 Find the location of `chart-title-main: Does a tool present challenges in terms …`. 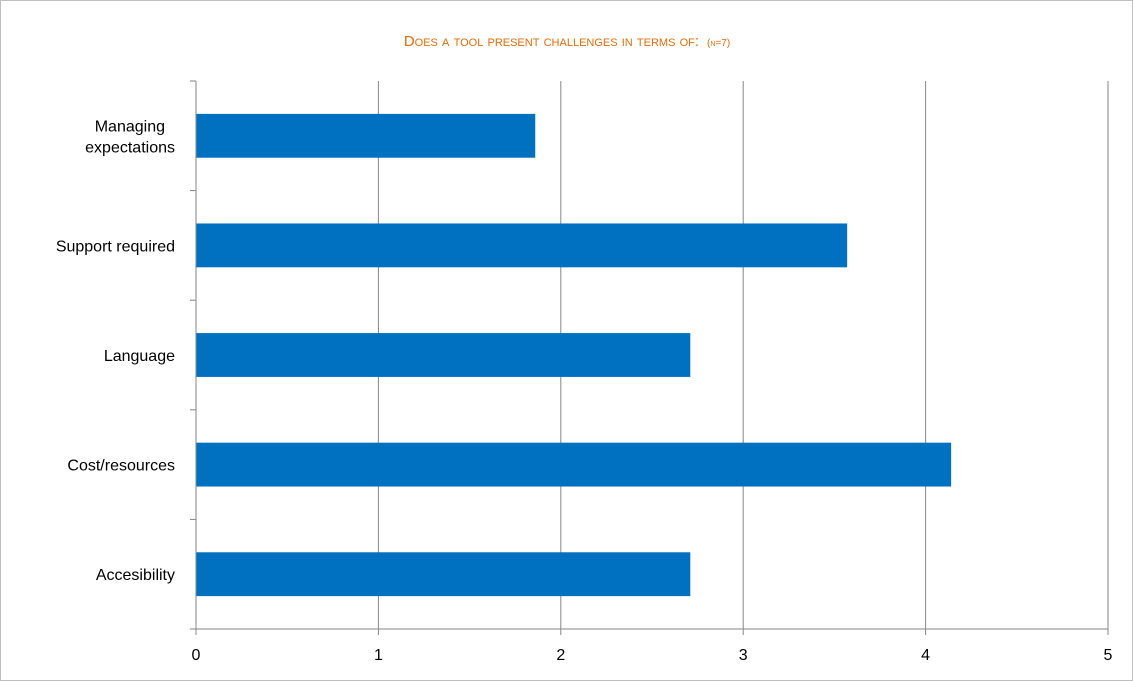

chart-title-main: Does a tool present challenges in terms … is located at coordinates (551, 41).